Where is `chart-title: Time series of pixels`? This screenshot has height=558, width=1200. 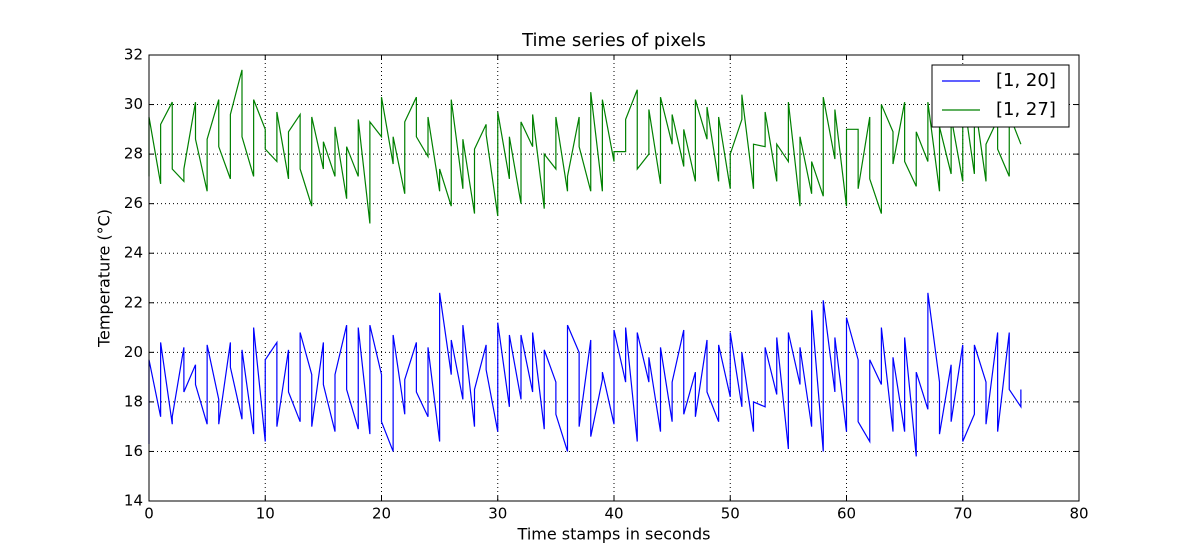 chart-title: Time series of pixels is located at coordinates (613, 40).